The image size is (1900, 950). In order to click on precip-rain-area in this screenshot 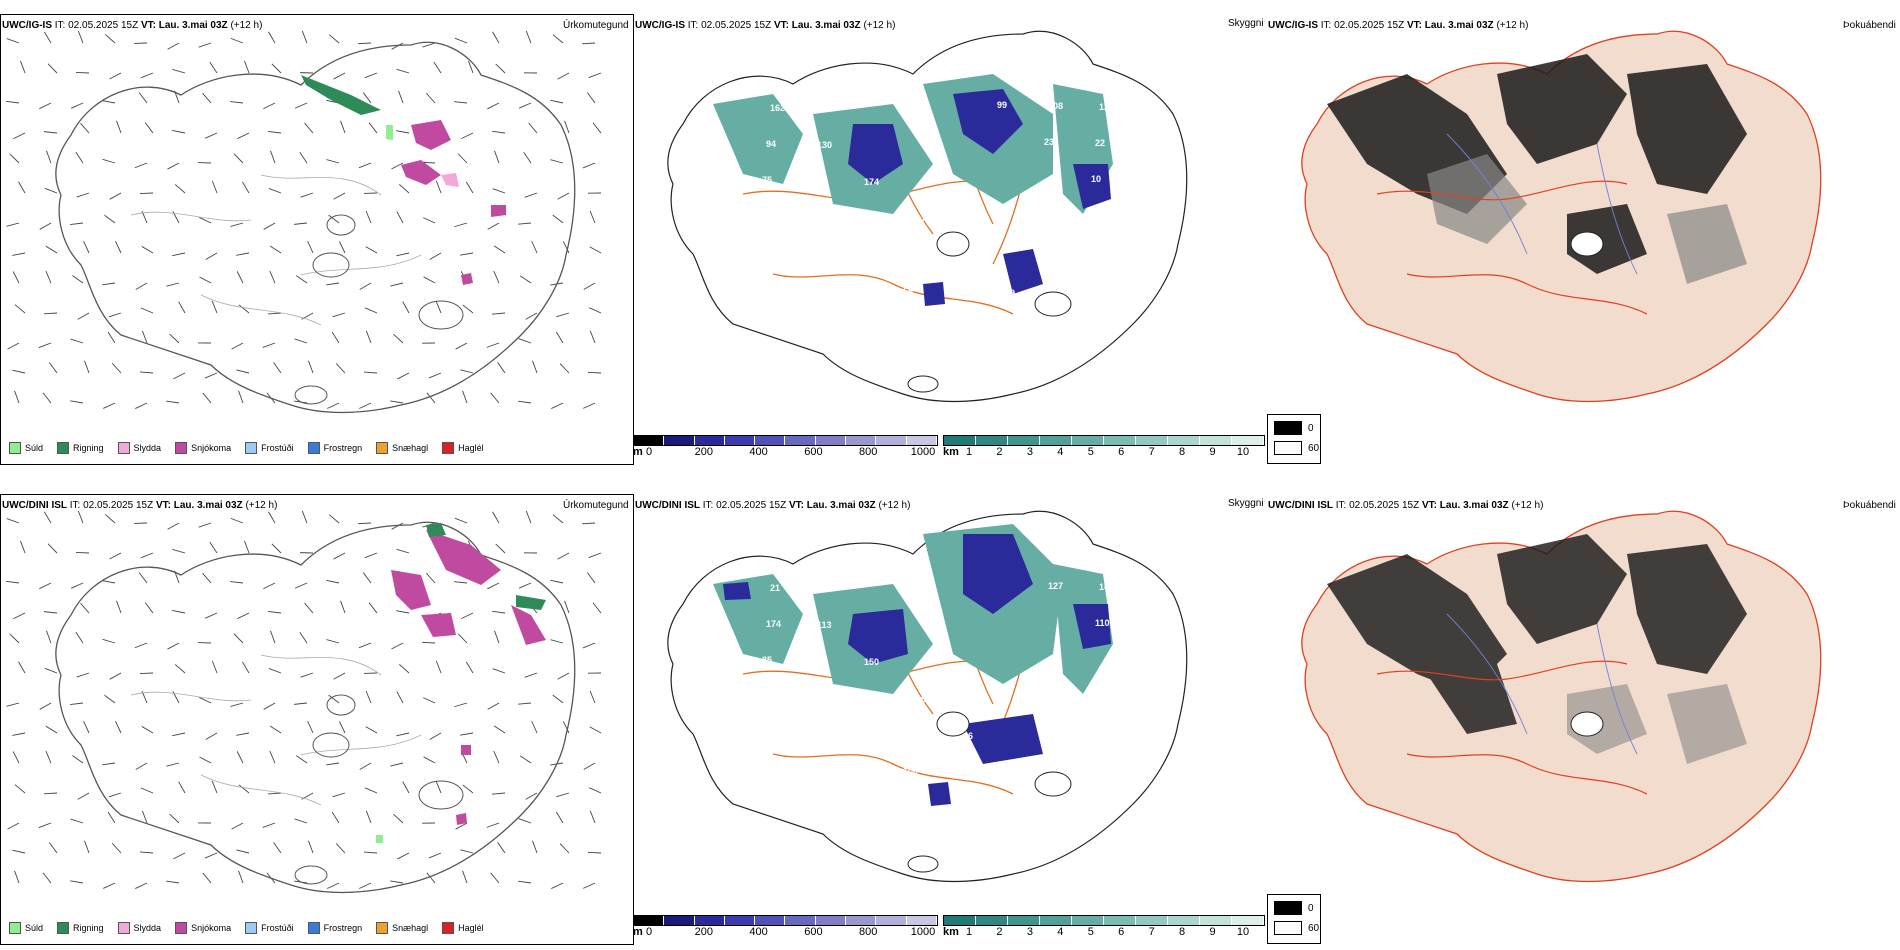, I will do `click(341, 95)`.